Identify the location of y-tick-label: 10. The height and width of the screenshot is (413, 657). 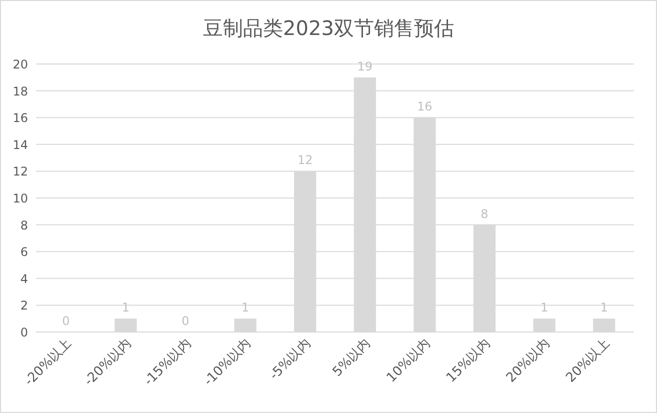
(20, 199).